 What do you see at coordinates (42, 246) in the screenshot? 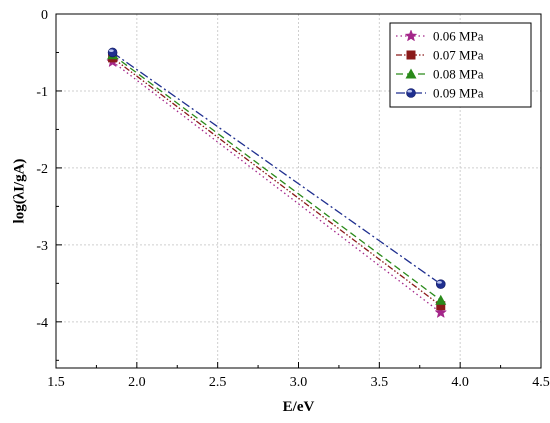
I see `y-tick-label: -3` at bounding box center [42, 246].